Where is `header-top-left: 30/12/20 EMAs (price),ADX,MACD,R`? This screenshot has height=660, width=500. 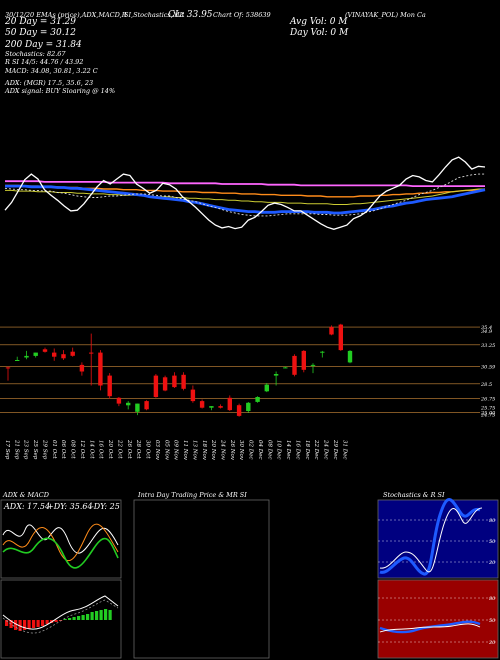
header-top-left: 30/12/20 EMAs (price),ADX,MACD,R is located at coordinates (66, 15).